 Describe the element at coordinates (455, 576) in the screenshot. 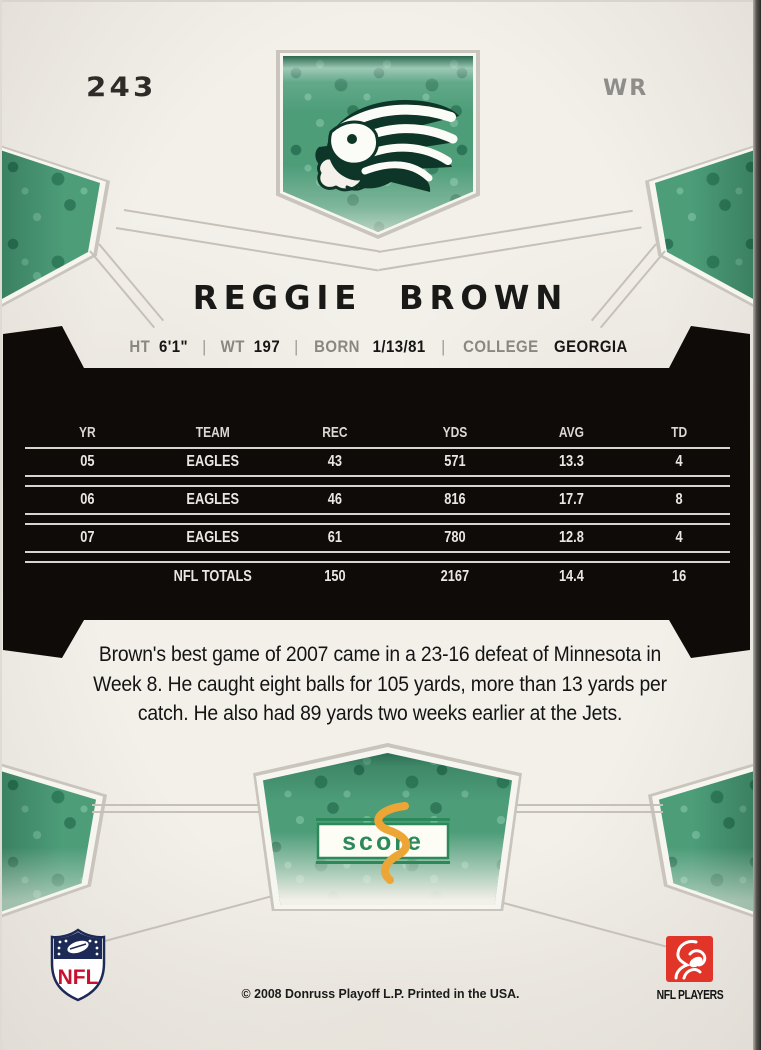

I see `stats-totals-cell: 2167` at that location.